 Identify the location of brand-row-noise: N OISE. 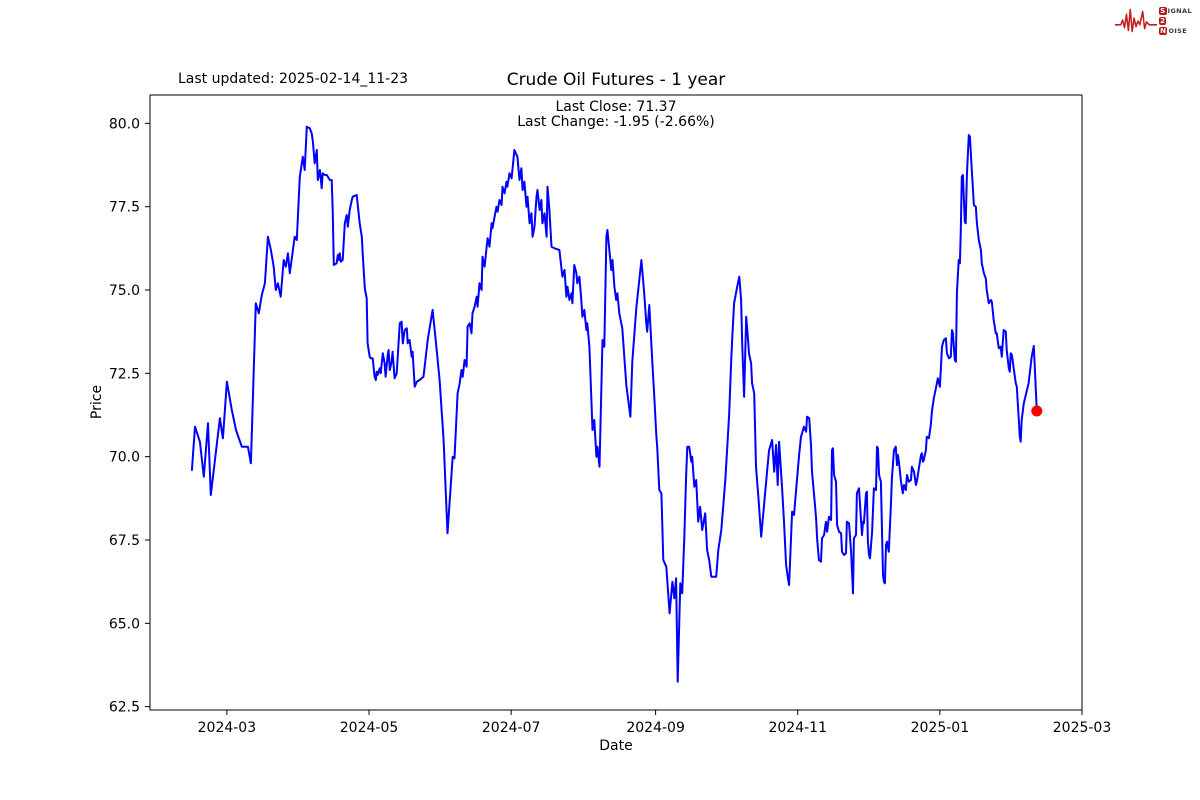
(1175, 31).